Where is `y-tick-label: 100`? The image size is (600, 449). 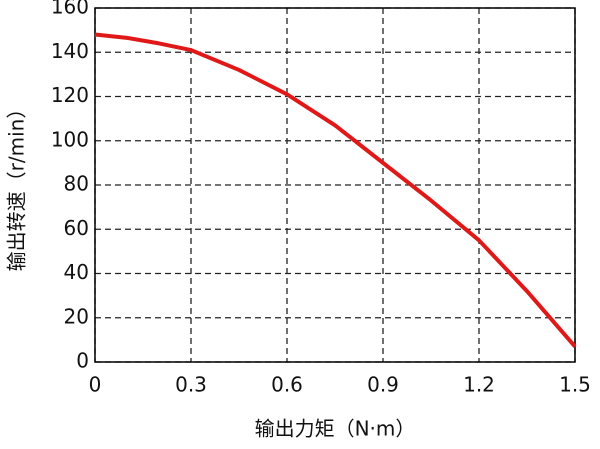 y-tick-label: 100 is located at coordinates (70, 139).